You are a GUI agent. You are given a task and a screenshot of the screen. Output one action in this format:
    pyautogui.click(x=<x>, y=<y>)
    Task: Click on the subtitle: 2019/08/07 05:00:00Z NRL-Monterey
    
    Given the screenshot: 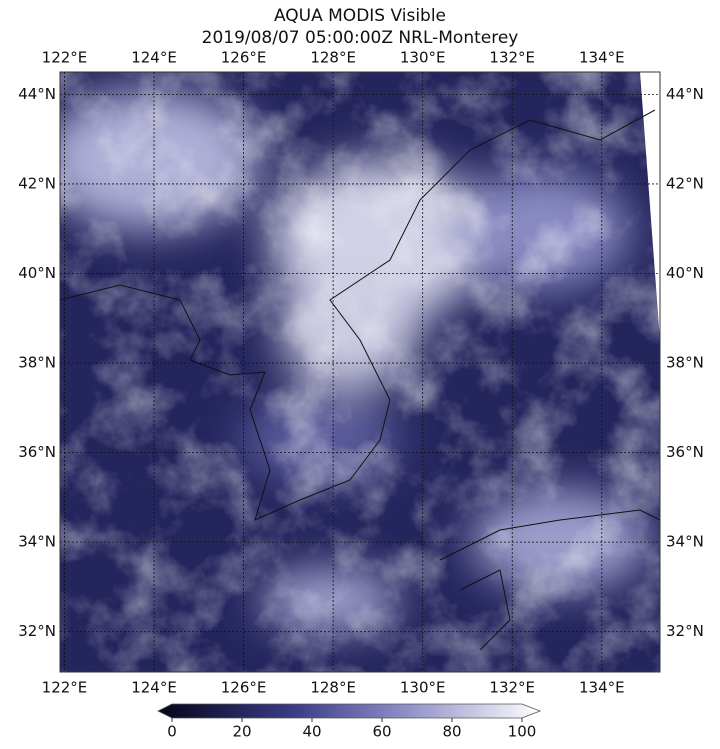 What is the action you would take?
    pyautogui.click(x=360, y=38)
    